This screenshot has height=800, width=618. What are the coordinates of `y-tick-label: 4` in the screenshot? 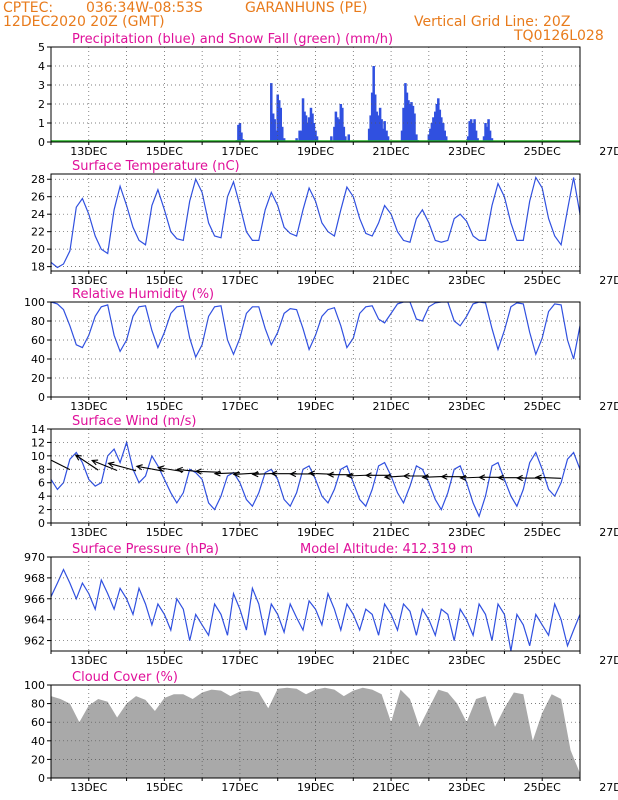 It's located at (41, 66).